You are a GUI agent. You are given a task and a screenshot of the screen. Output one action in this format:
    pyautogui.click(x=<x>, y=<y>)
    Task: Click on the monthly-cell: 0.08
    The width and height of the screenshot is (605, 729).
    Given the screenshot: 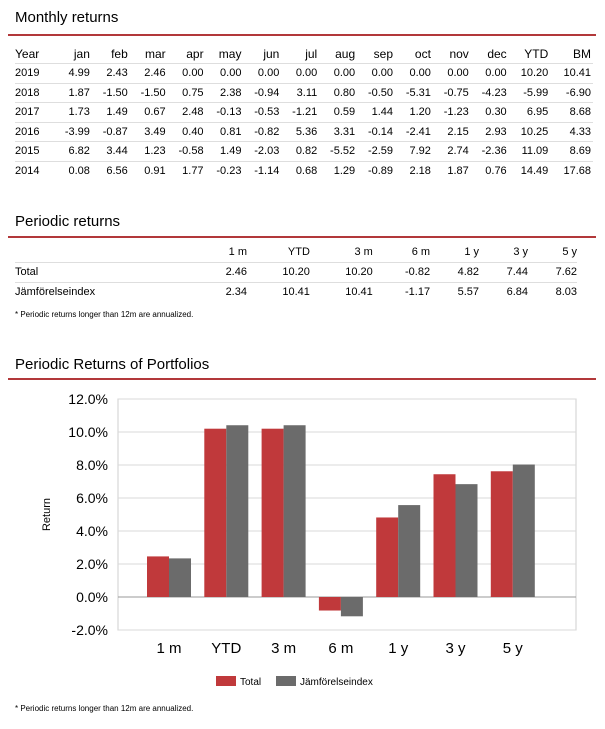 What is the action you would take?
    pyautogui.click(x=71, y=170)
    